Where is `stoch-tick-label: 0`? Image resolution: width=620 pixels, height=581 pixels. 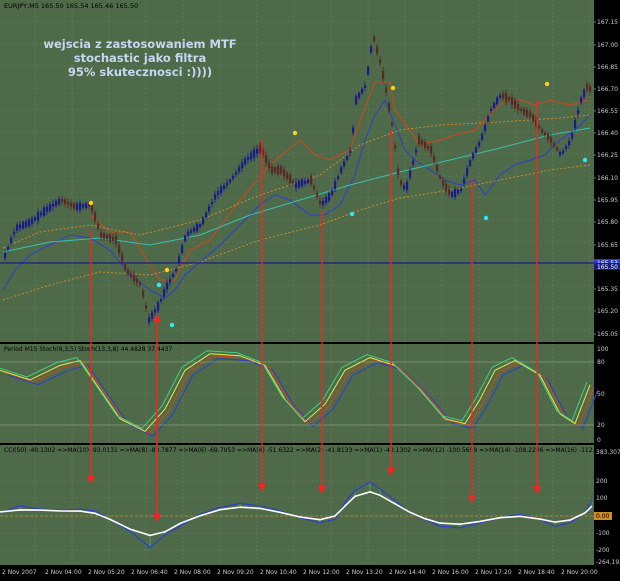
stoch-tick-label: 0 is located at coordinates (599, 440).